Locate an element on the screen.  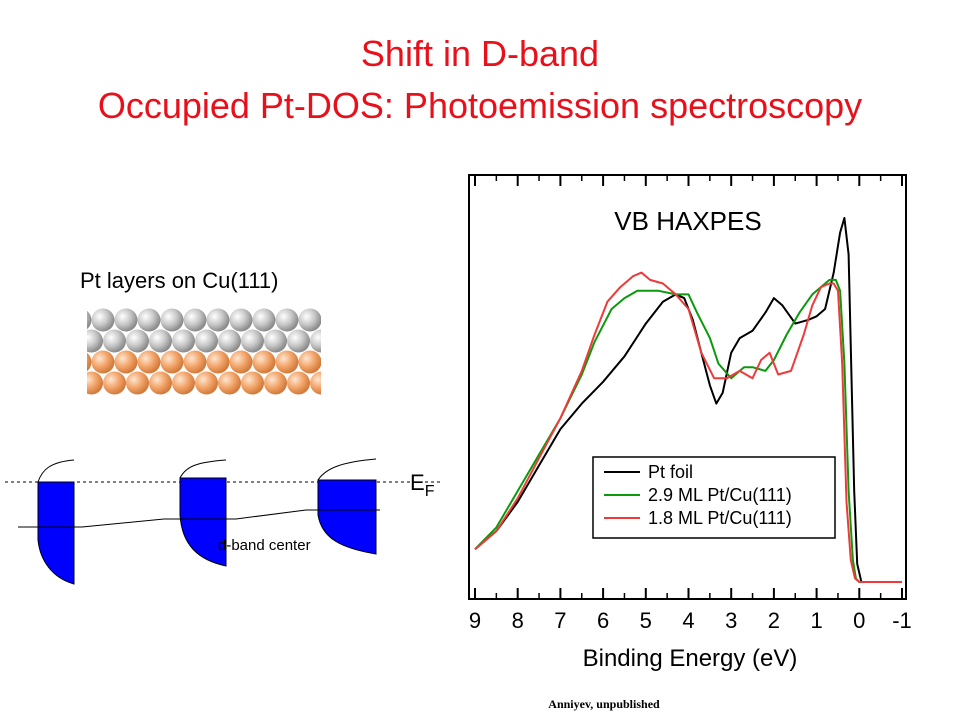
x-tick-label: 6 is located at coordinates (603, 620).